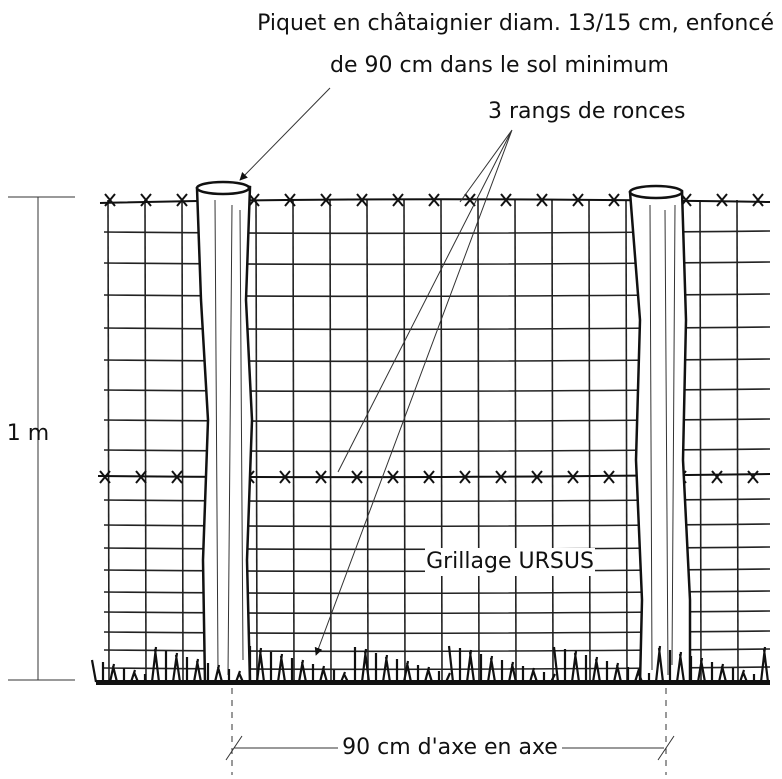 This screenshot has width=782, height=779. I want to click on grass, so click(430, 664).